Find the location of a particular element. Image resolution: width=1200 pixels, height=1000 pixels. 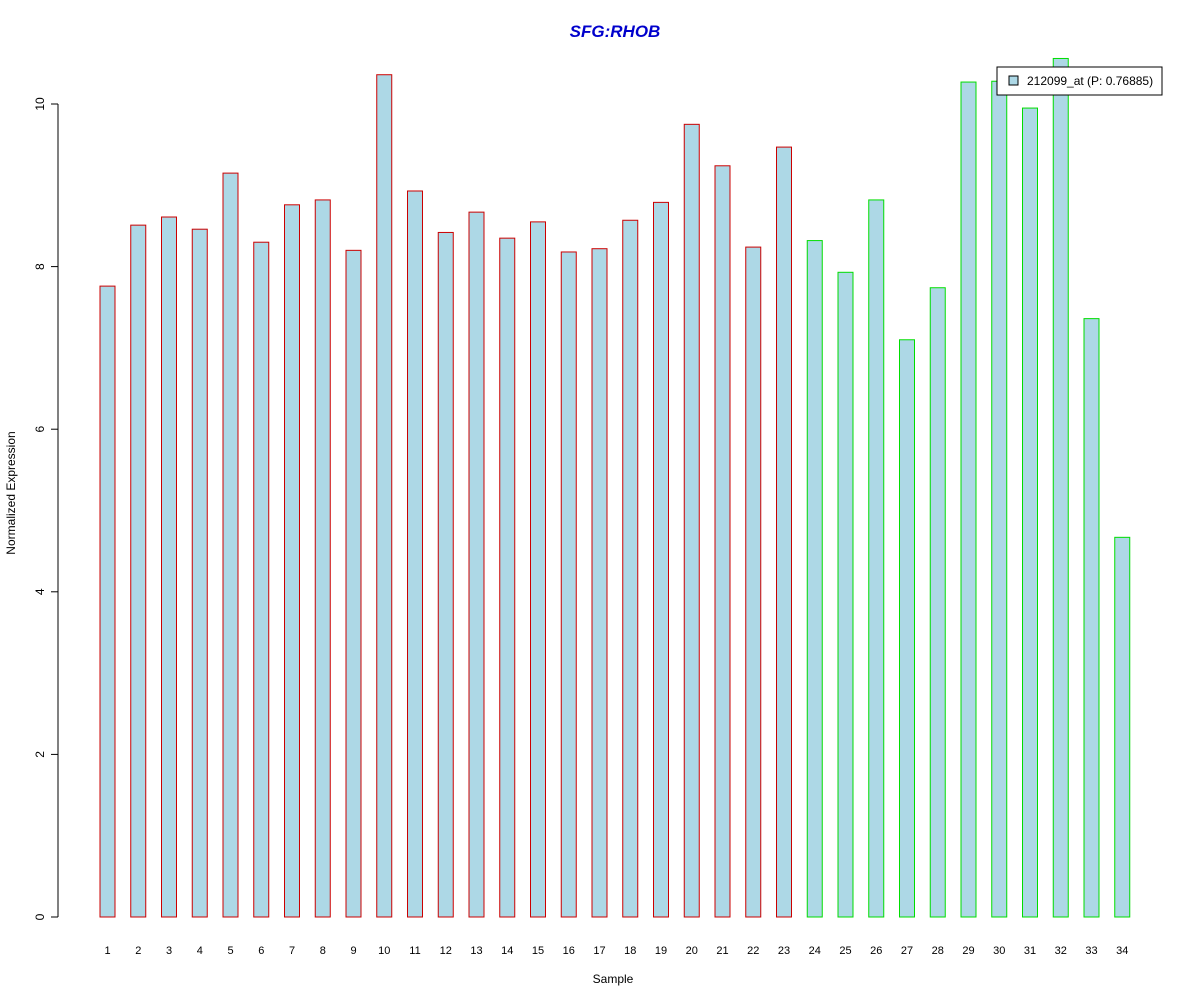

x-tick-label: 20 is located at coordinates (692, 951).